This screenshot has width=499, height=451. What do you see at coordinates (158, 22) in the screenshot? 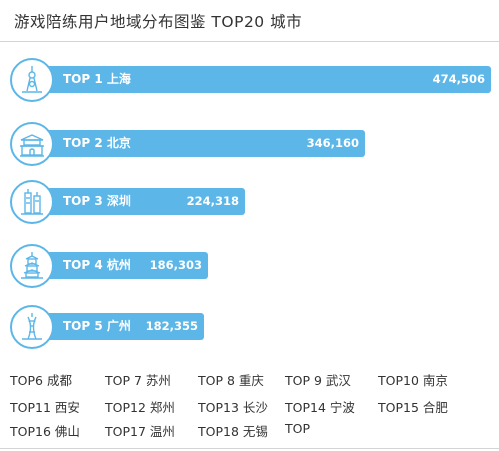
I see `chart-title: 游戏陪练用户地域分布图鉴 TOP20 城市` at bounding box center [158, 22].